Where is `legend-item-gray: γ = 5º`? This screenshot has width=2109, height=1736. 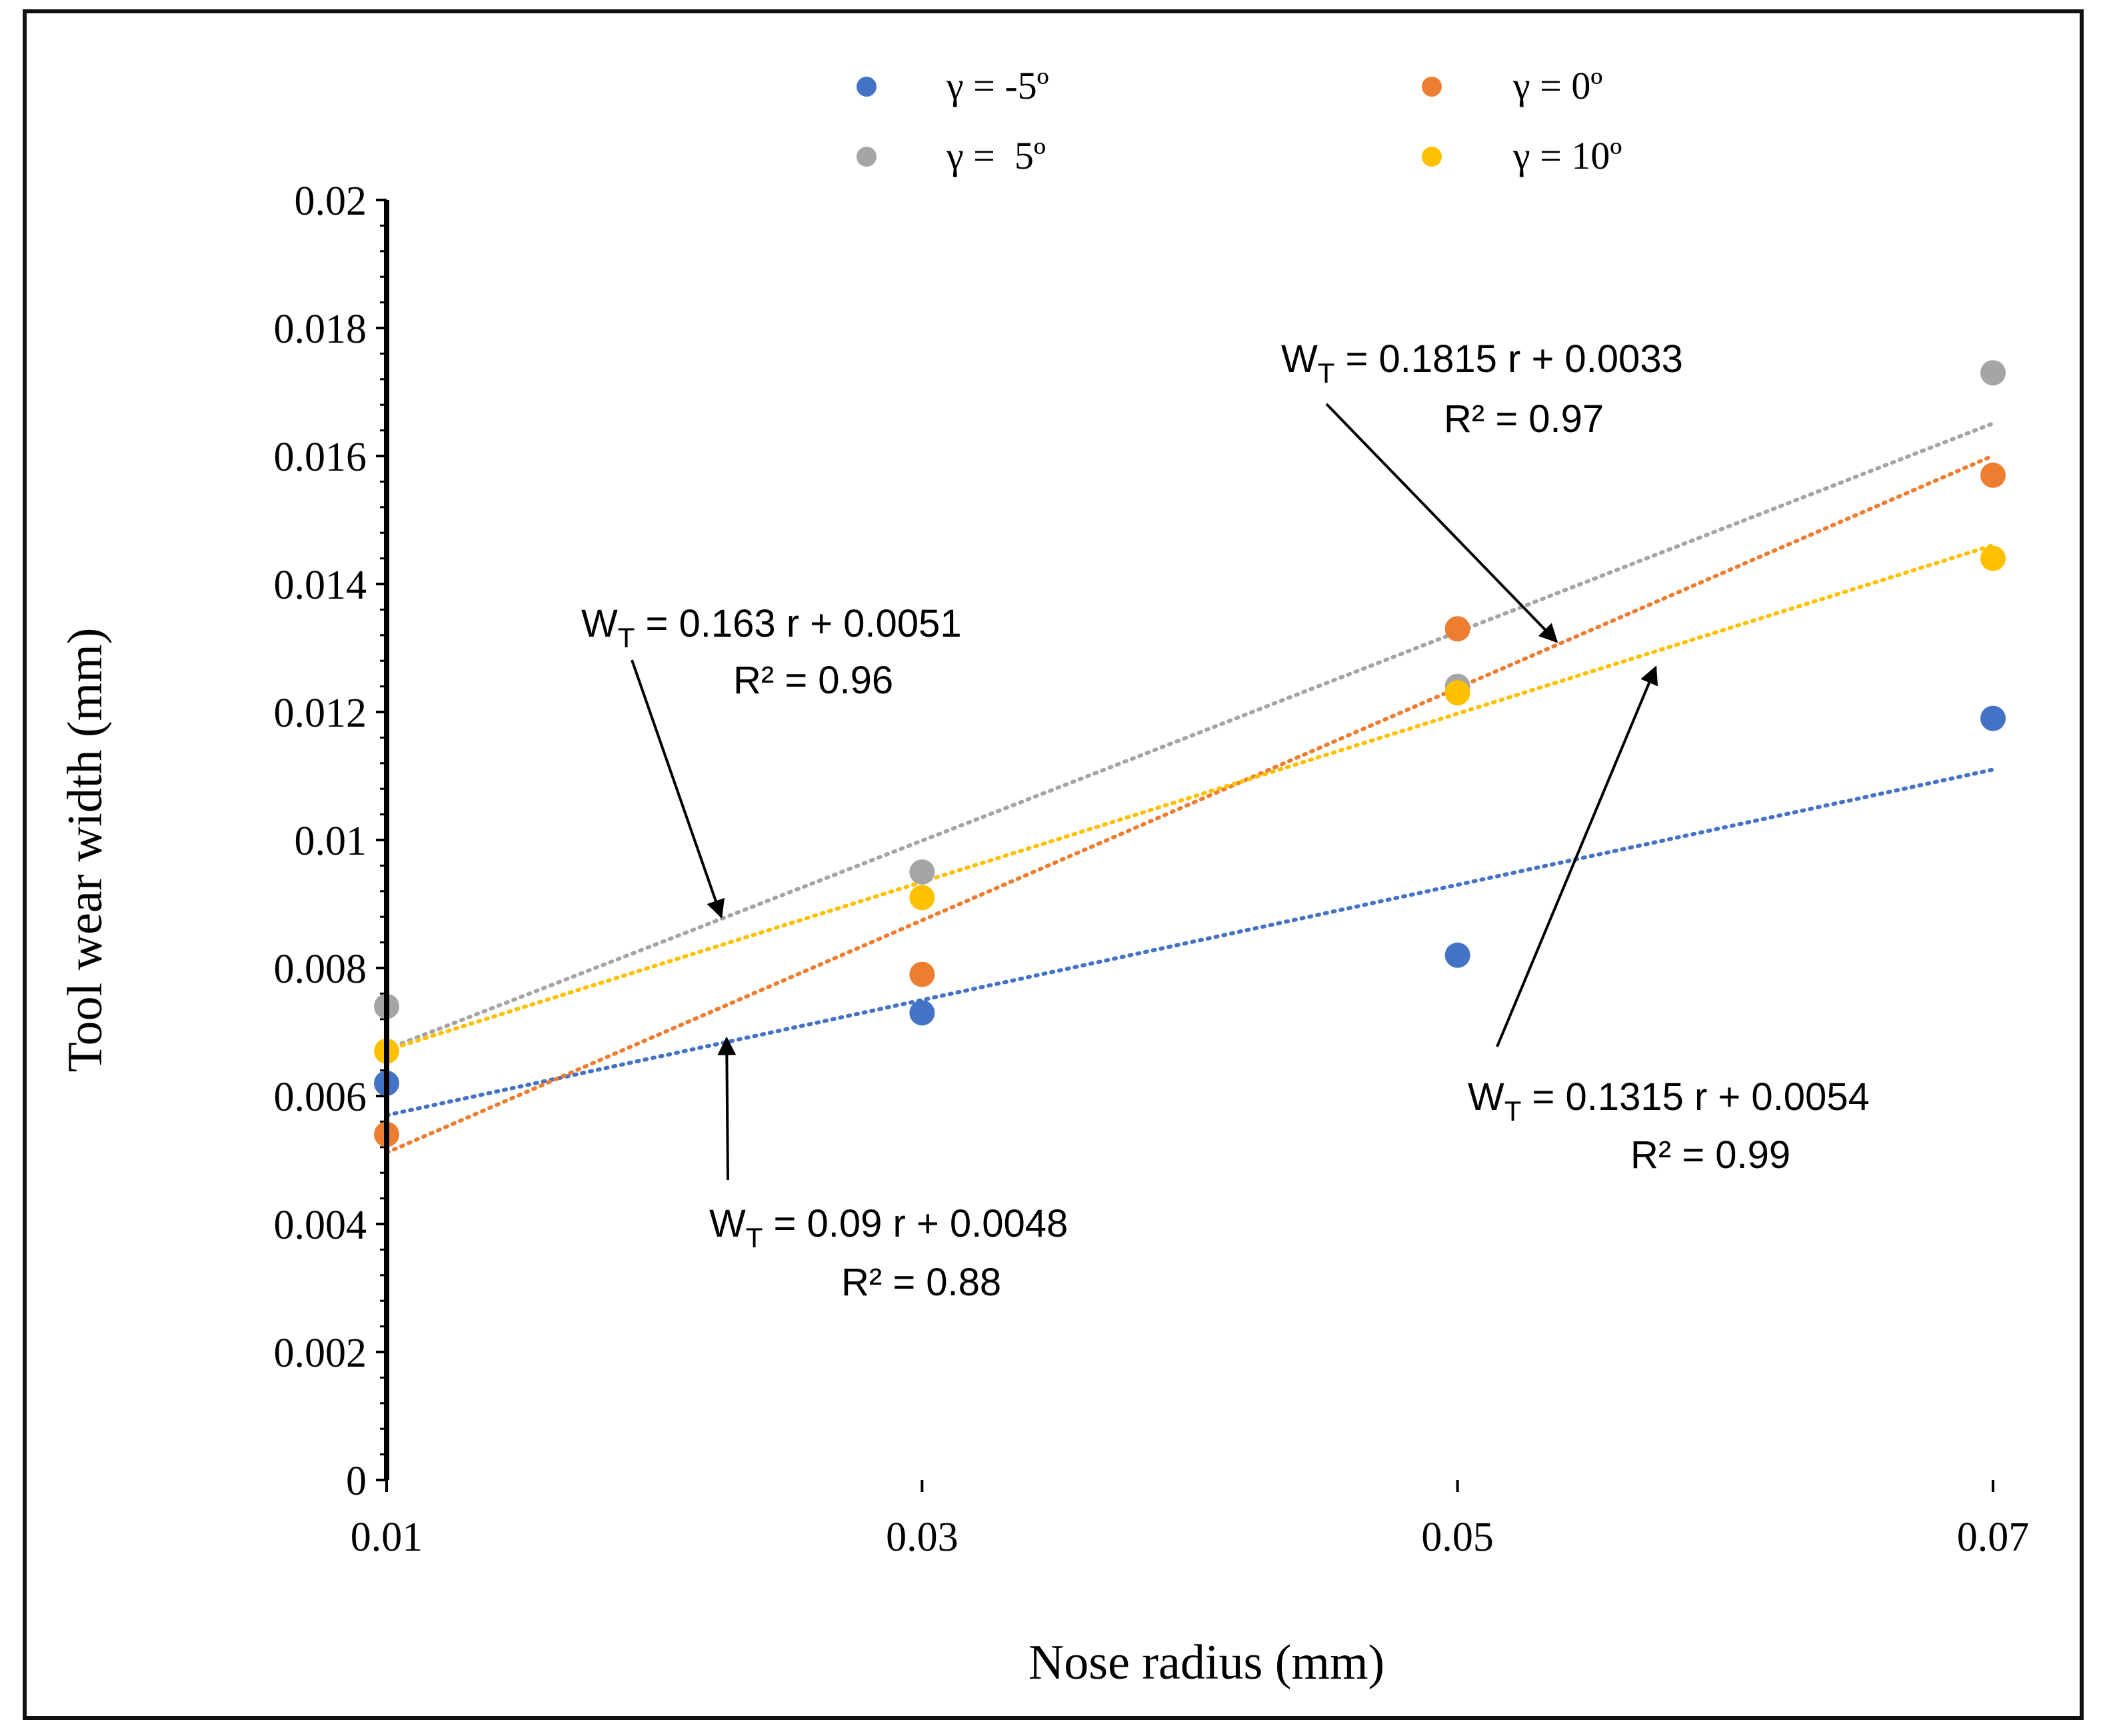
legend-item-gray: γ = 5º is located at coordinates (951, 155).